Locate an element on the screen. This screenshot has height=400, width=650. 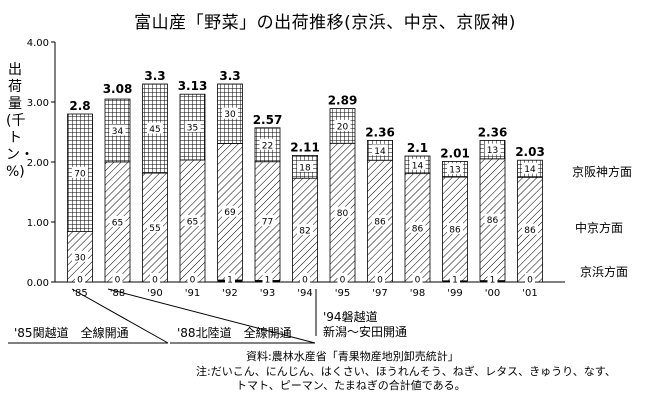
x-tick-label: '88 is located at coordinates (117, 293).